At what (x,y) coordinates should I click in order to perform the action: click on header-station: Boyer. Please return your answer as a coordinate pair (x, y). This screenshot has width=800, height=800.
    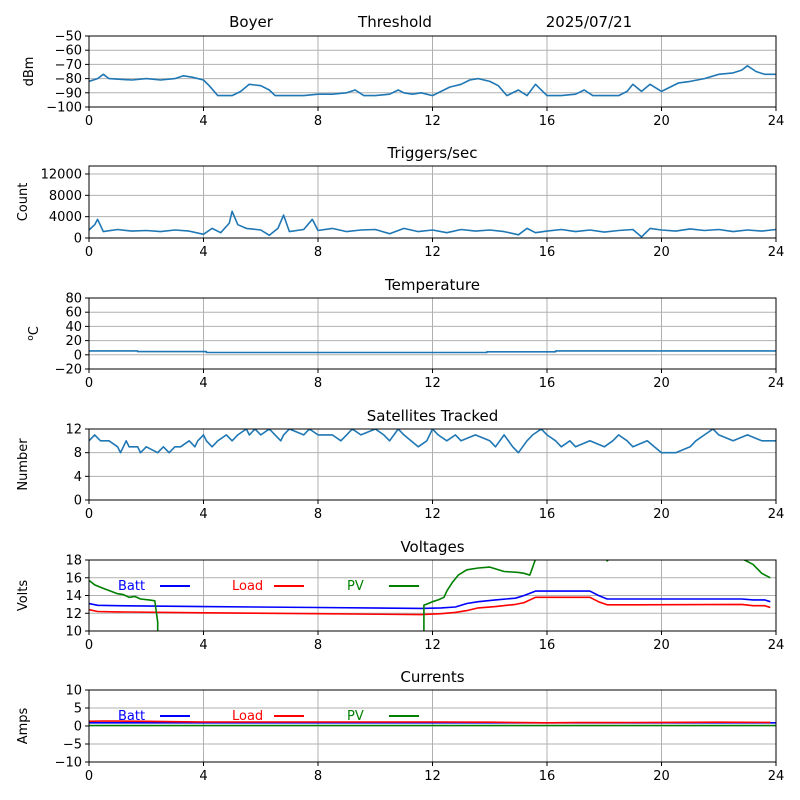
    Looking at the image, I should click on (251, 22).